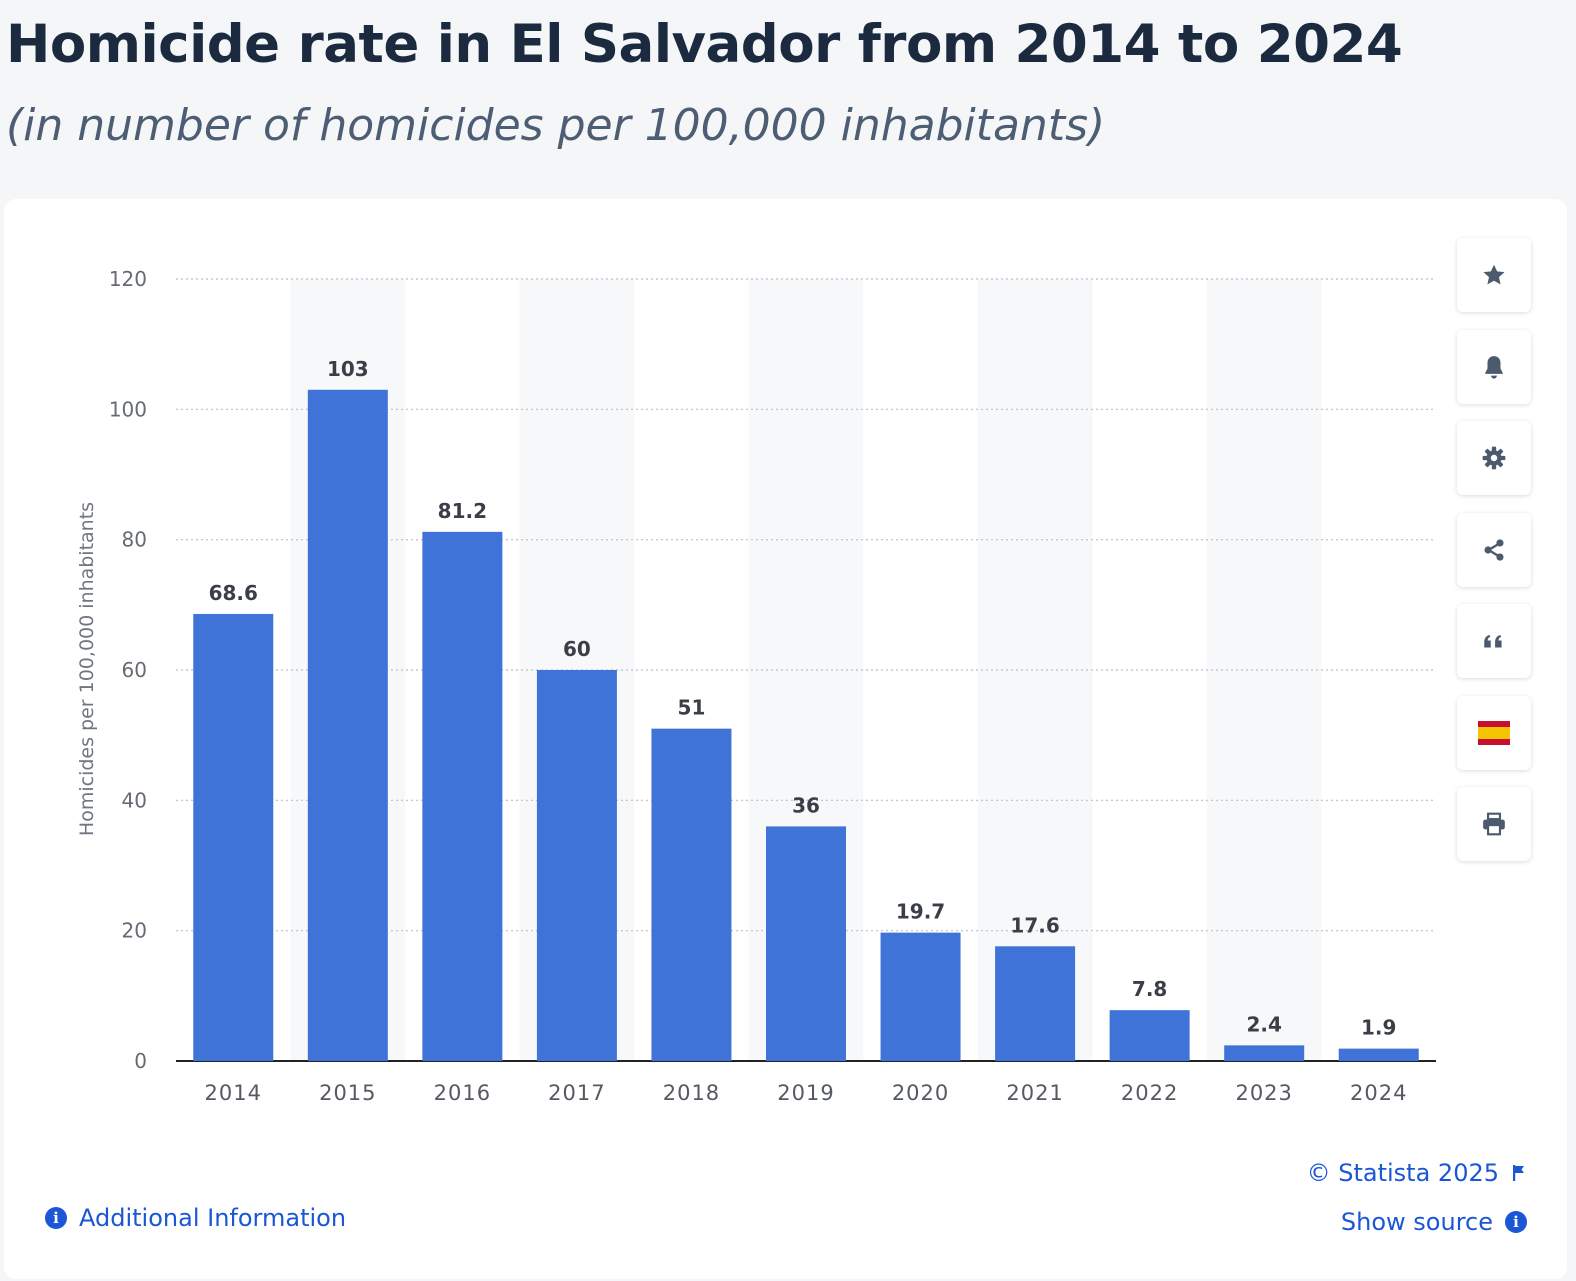 The image size is (1576, 1281). I want to click on bar-2021, so click(1035, 1003).